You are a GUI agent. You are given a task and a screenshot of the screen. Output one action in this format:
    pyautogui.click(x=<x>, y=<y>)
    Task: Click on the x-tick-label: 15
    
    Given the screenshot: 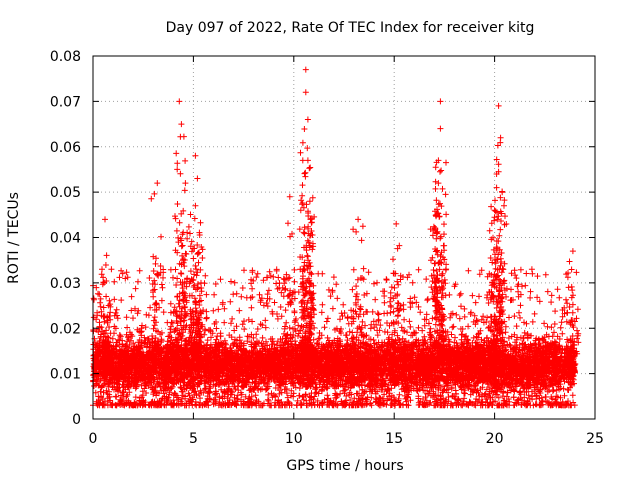 What is the action you would take?
    pyautogui.click(x=394, y=439)
    